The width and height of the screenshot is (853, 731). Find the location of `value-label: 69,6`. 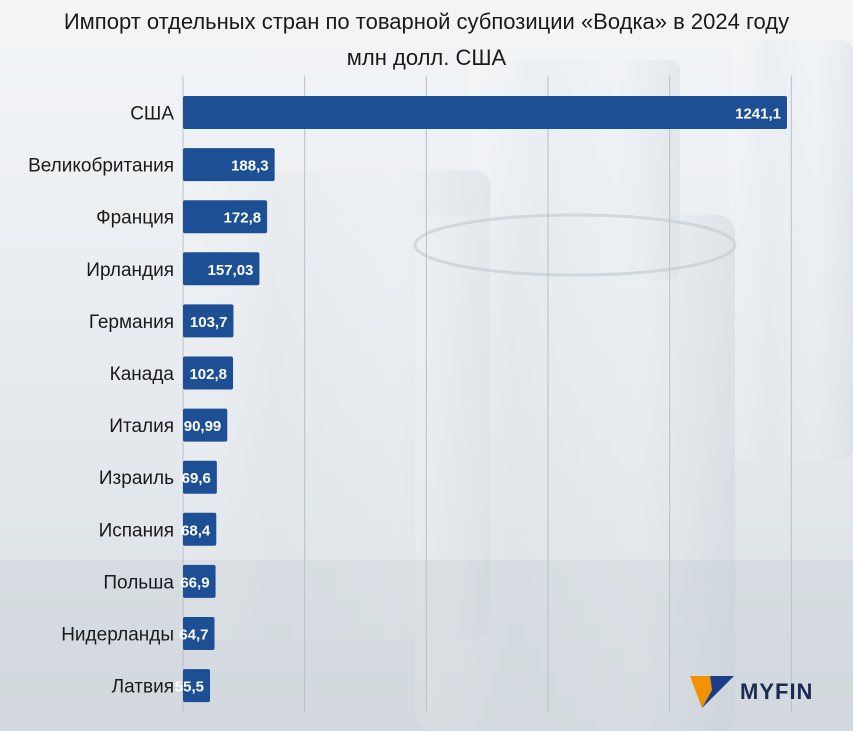

value-label: 69,6 is located at coordinates (196, 478).